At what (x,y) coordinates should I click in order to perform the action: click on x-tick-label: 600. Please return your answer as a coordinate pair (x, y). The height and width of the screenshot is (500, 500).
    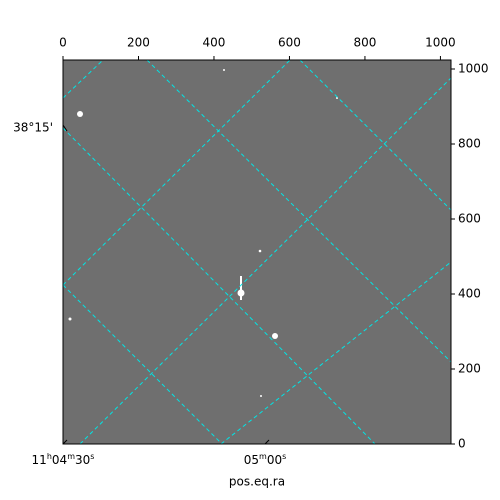
    Looking at the image, I should click on (289, 43).